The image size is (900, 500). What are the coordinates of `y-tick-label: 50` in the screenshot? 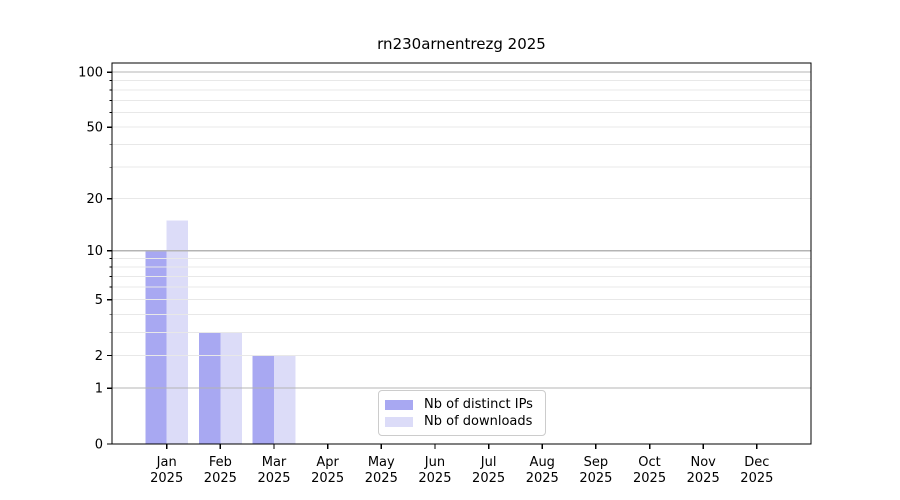 It's located at (94, 128).